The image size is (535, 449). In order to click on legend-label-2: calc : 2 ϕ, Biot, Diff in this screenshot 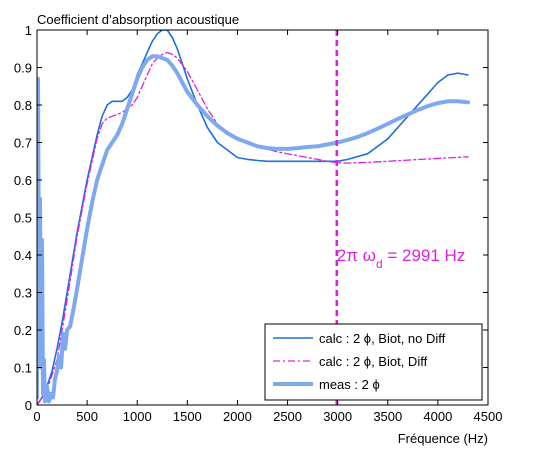, I will do `click(373, 361)`.